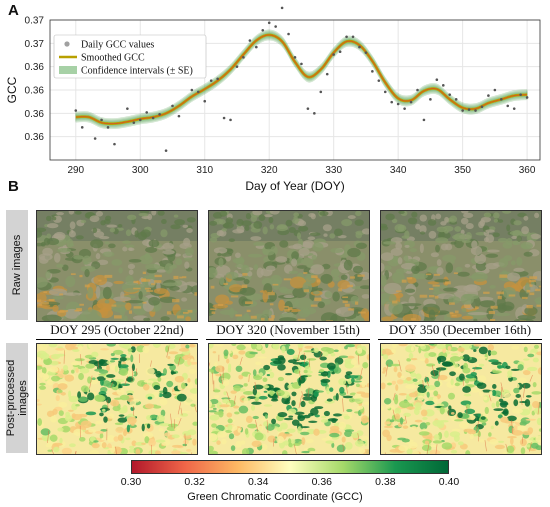  I want to click on raw-images-row-label: Raw images, so click(17, 265).